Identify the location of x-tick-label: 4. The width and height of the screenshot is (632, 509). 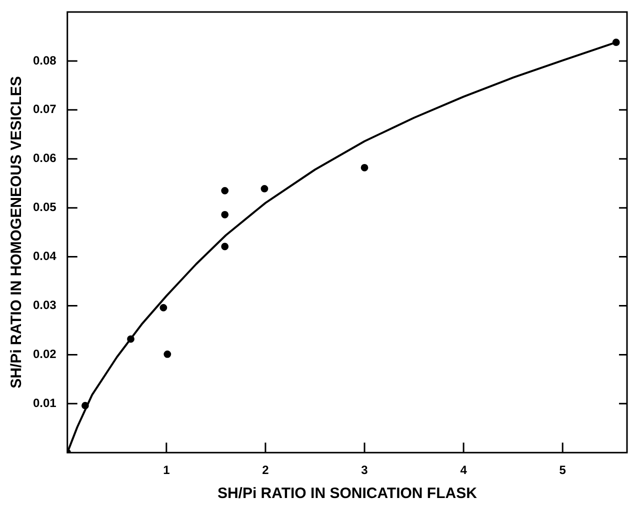
(464, 470).